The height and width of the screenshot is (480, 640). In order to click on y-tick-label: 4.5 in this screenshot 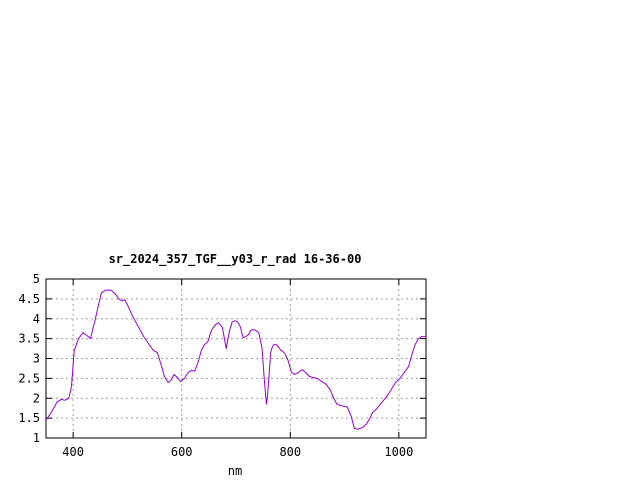, I will do `click(29, 299)`.